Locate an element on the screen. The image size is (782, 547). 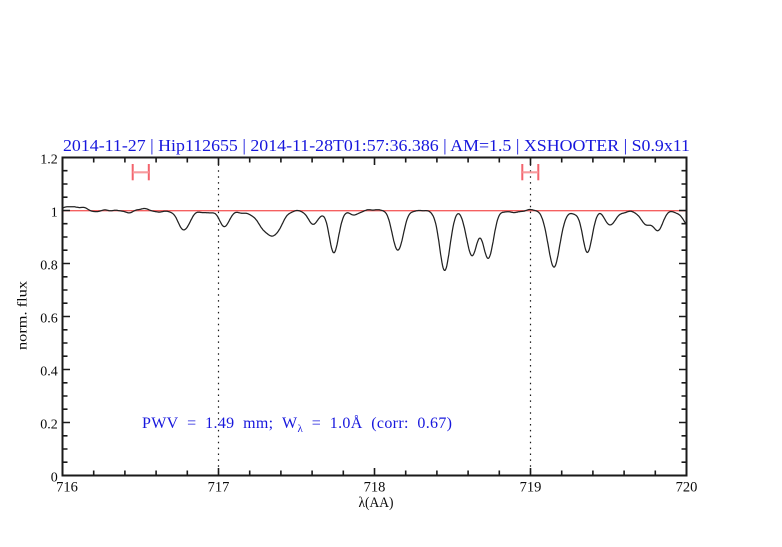
svg-text: 716 is located at coordinates (67, 488).